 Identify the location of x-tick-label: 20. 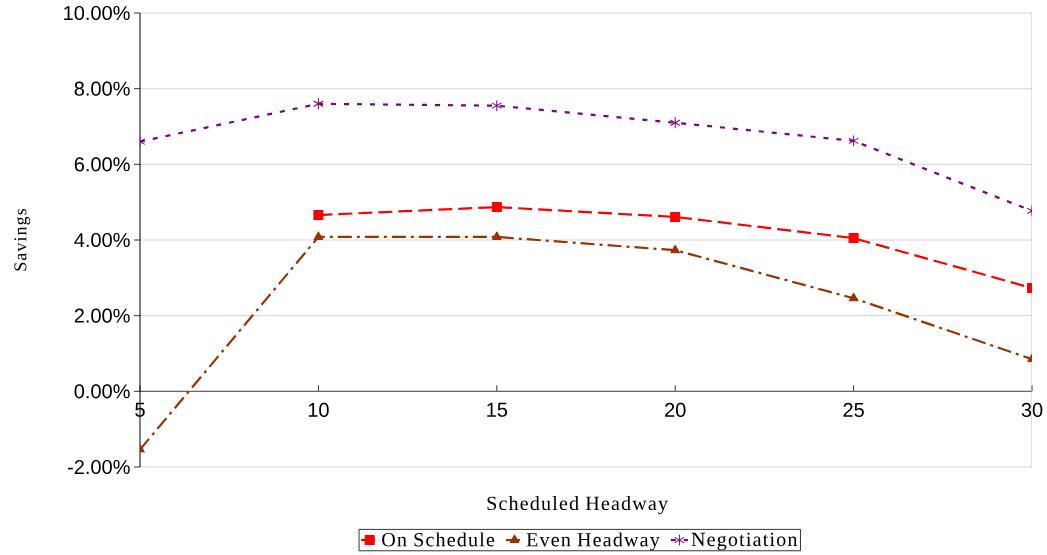
(675, 410).